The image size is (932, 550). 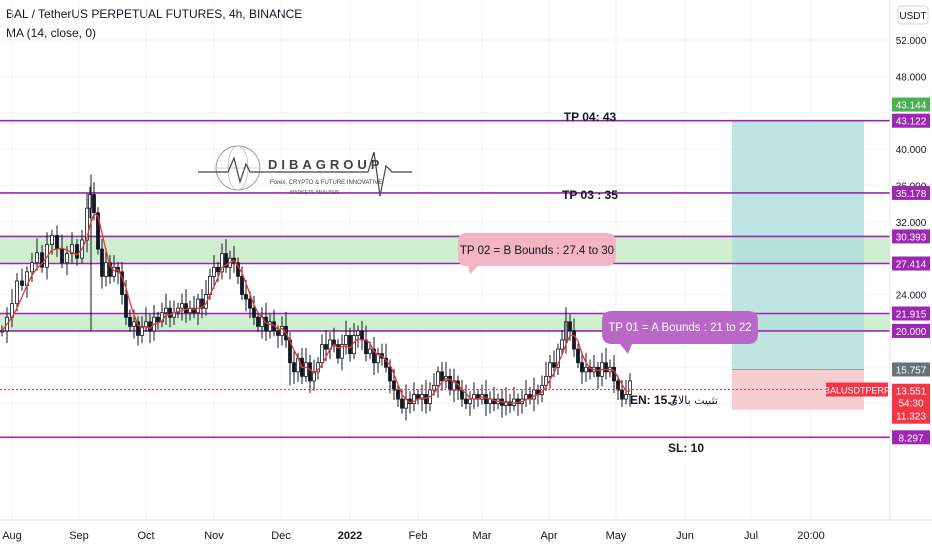 What do you see at coordinates (911, 41) in the screenshot?
I see `price-tick-label: 52.000` at bounding box center [911, 41].